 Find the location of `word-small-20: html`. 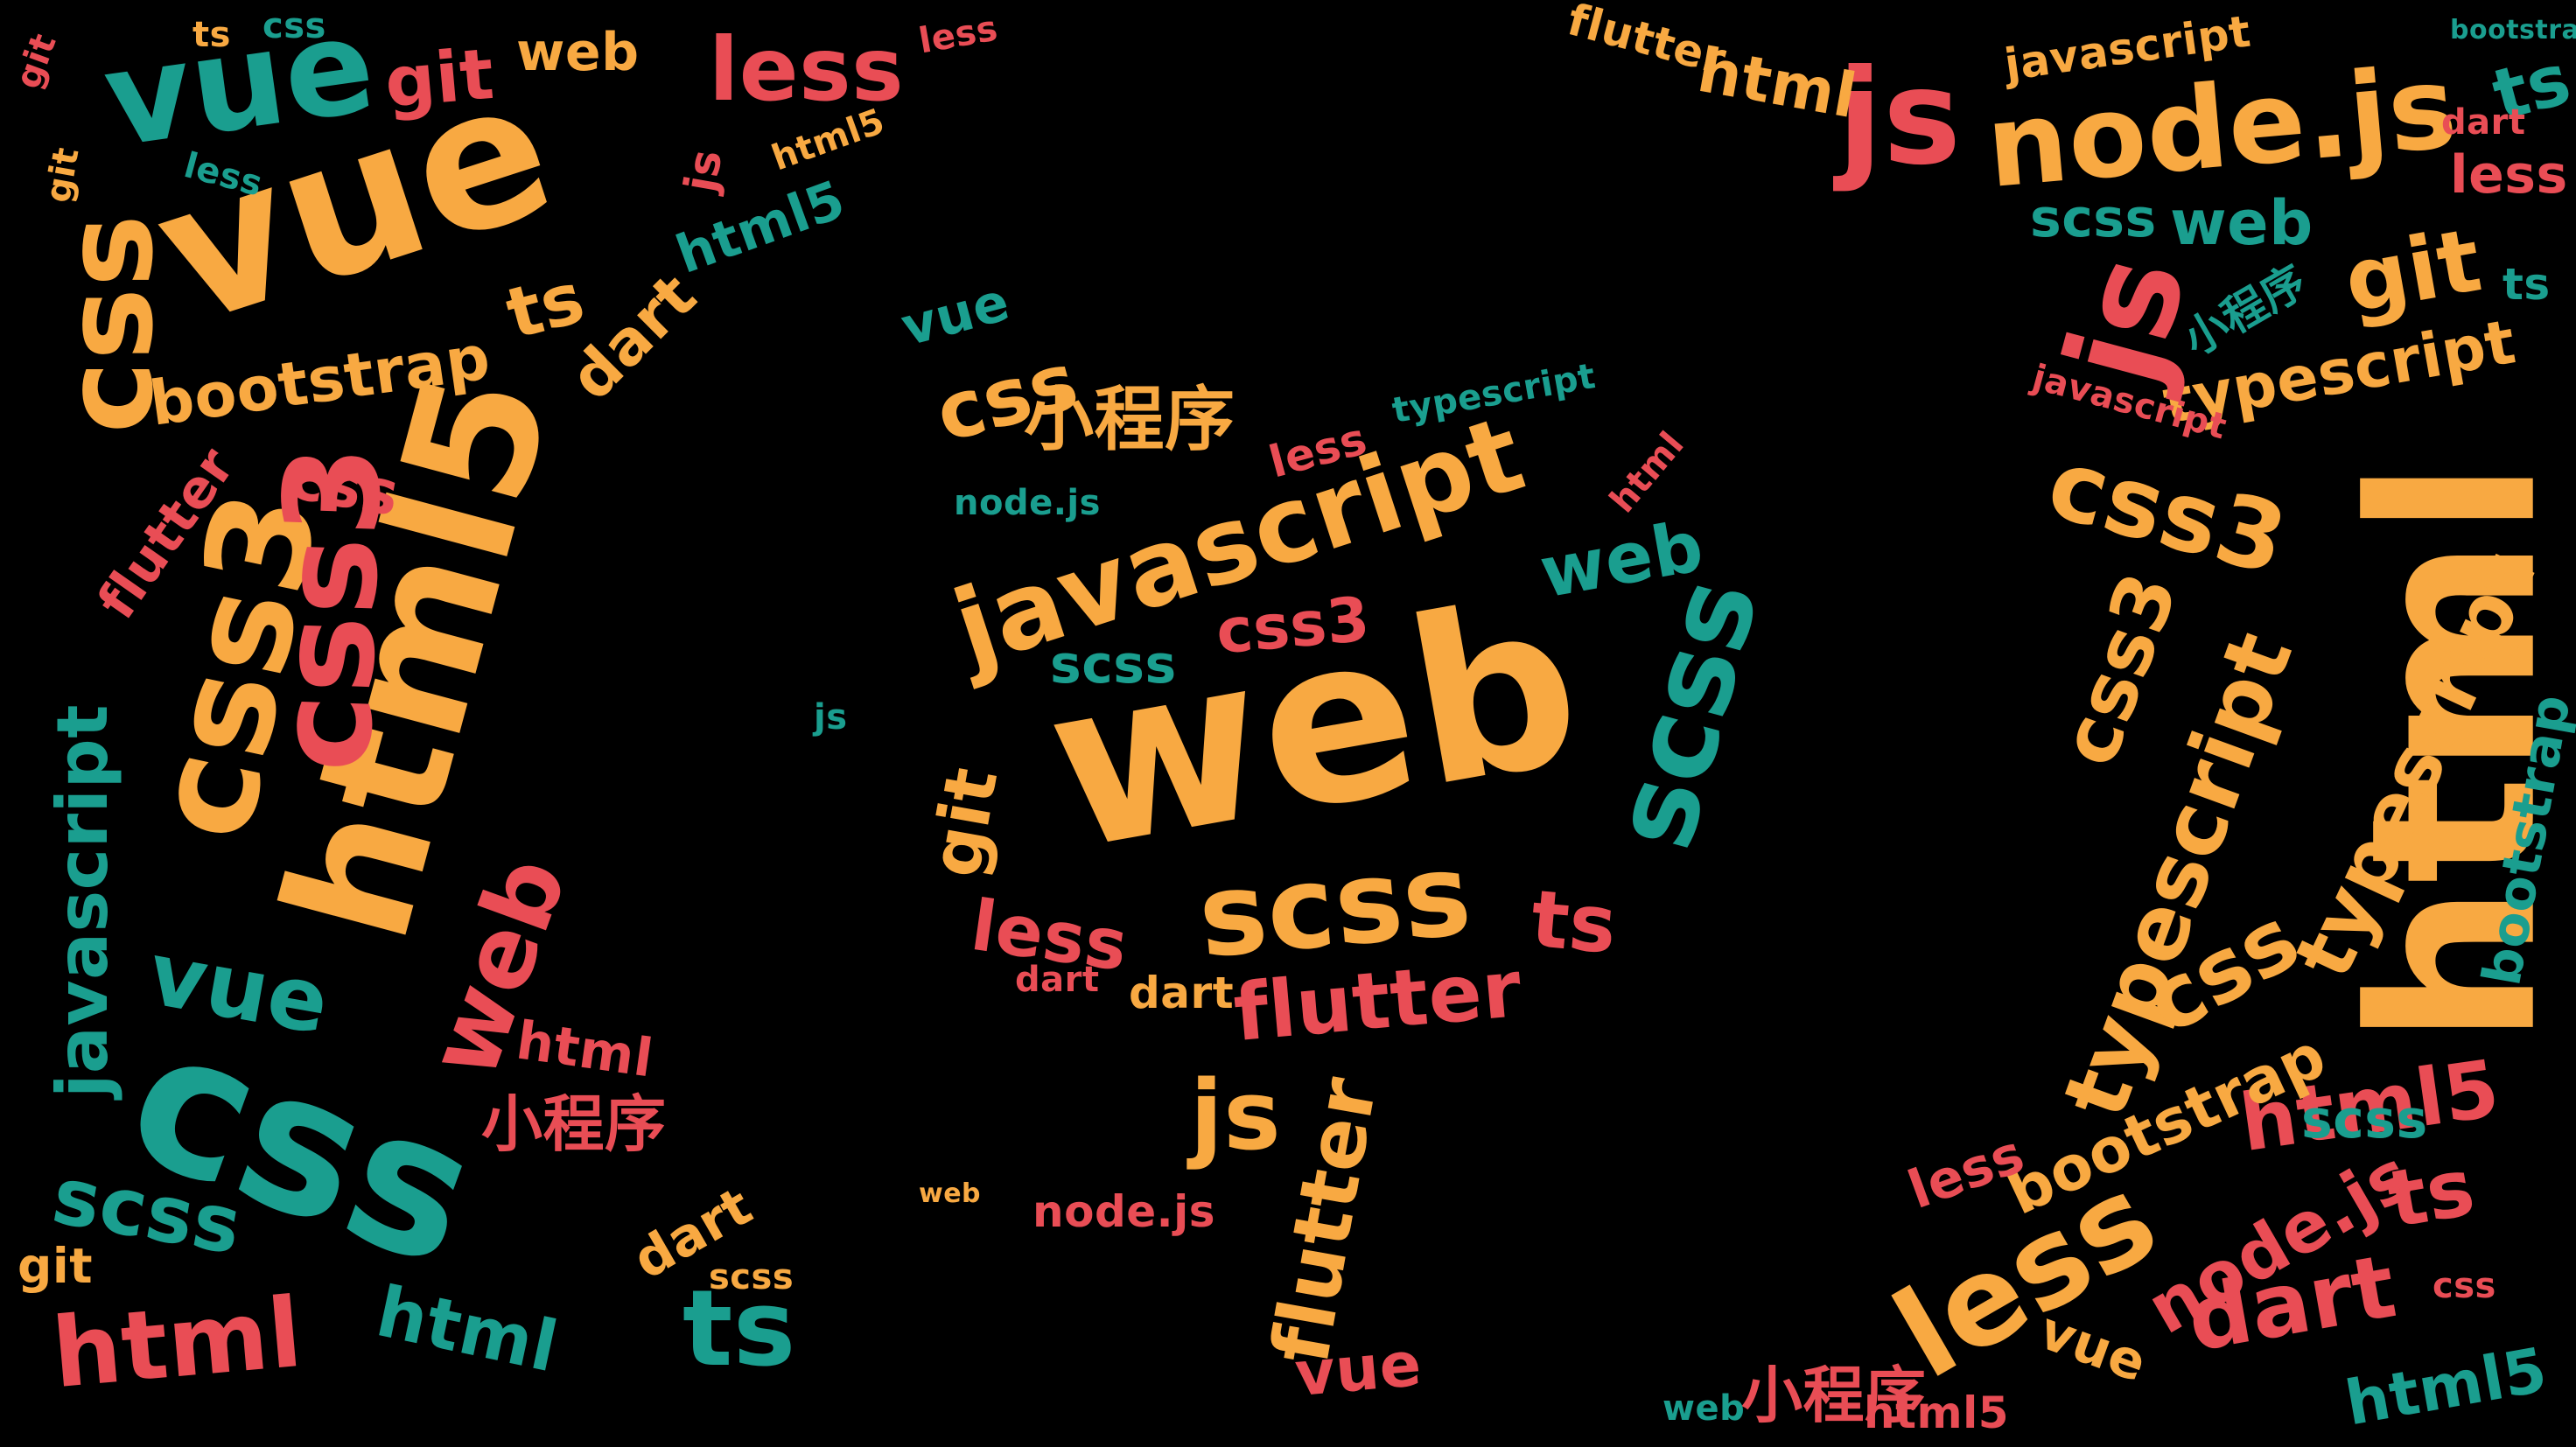

word-small-20: html is located at coordinates (1647, 472).